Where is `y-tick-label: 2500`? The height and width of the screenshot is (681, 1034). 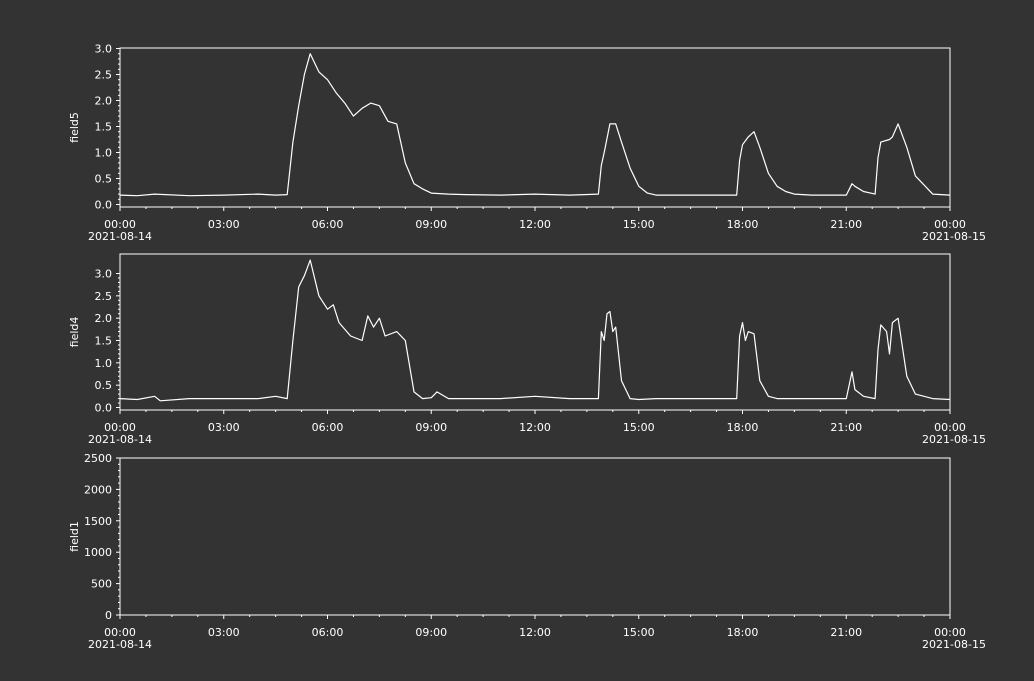 y-tick-label: 2500 is located at coordinates (98, 458).